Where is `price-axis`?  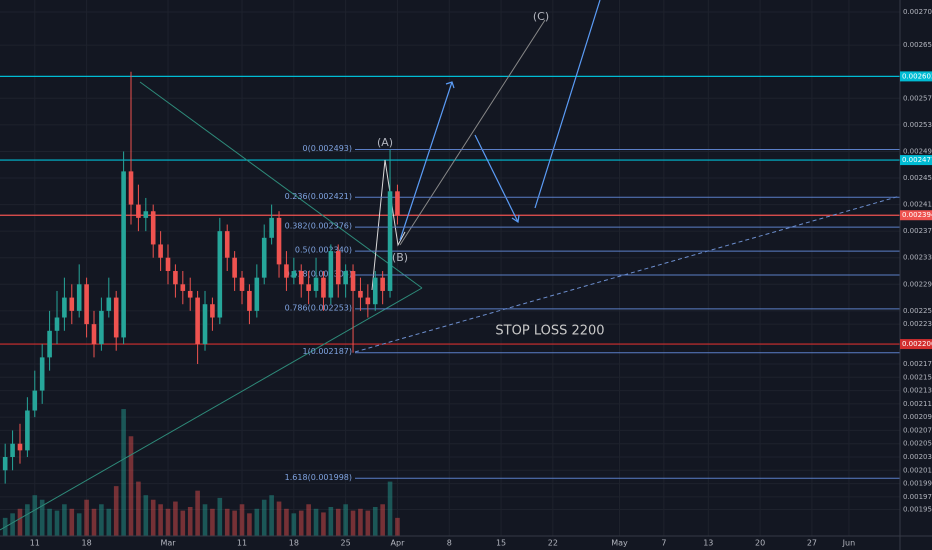
price-axis is located at coordinates (916, 275).